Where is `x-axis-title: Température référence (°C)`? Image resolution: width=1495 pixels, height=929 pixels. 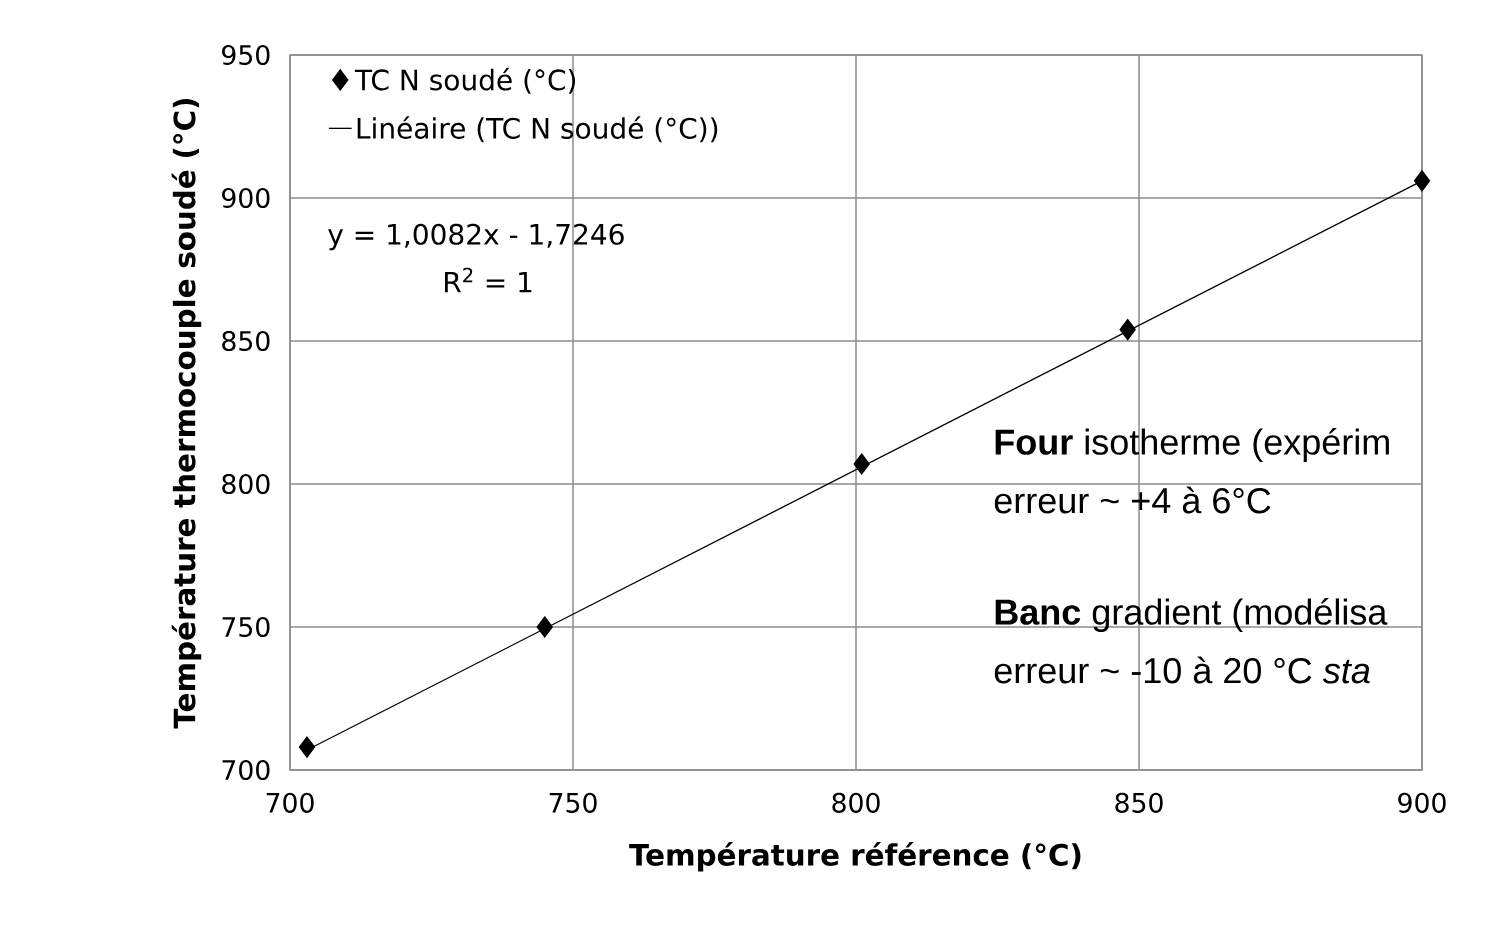 x-axis-title: Température référence (°C) is located at coordinates (855, 857).